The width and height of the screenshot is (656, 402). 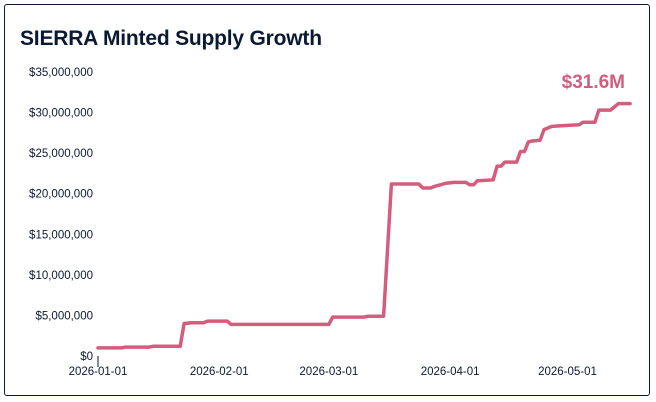 What do you see at coordinates (61, 73) in the screenshot?
I see `y-tick-label: $35,000,000` at bounding box center [61, 73].